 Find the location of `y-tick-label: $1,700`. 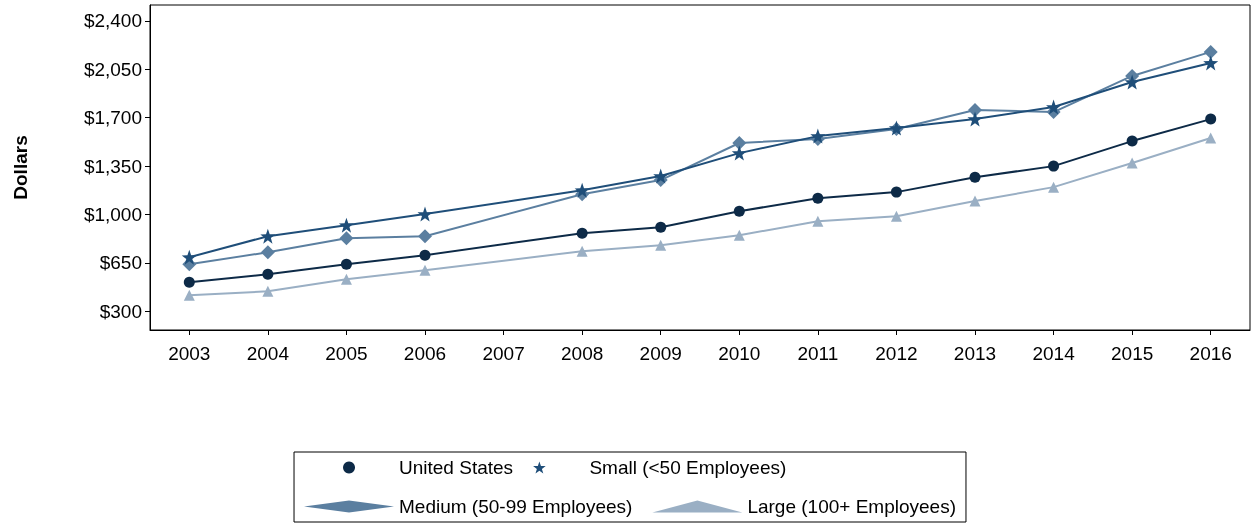

y-tick-label: $1,700 is located at coordinates (112, 118).